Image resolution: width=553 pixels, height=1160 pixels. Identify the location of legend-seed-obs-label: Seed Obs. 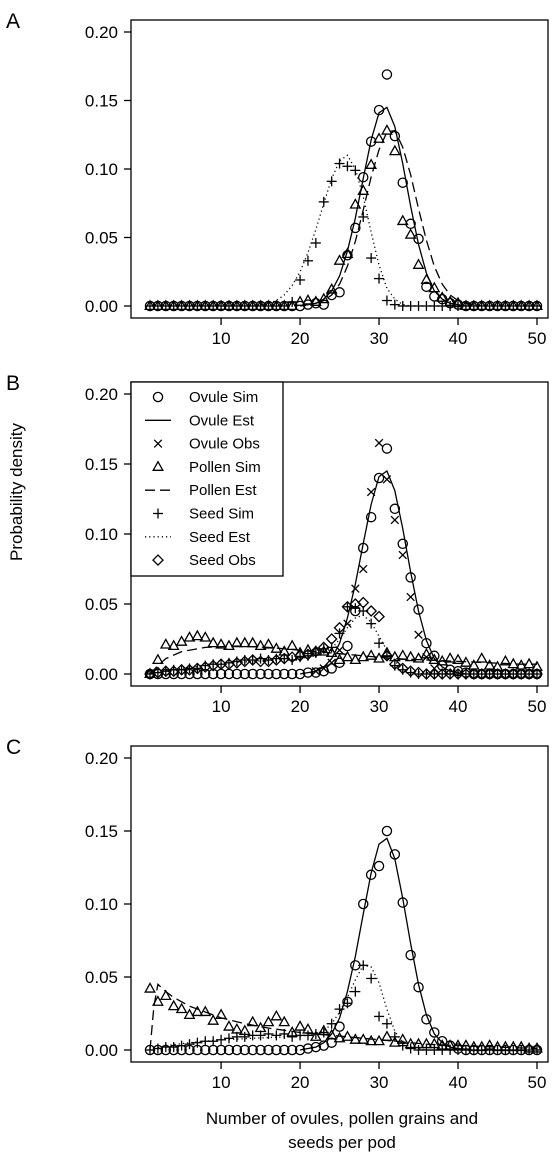
(222, 560).